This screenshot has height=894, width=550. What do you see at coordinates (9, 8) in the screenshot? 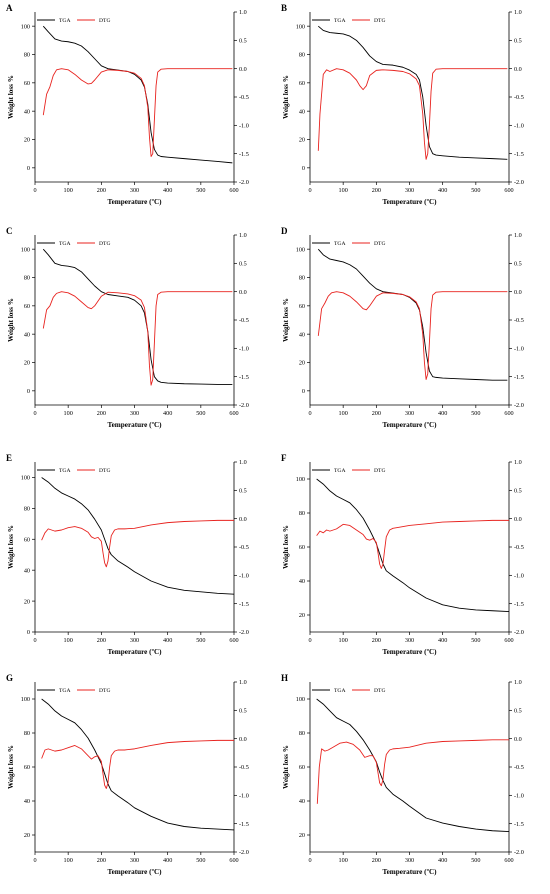
I see `panel-letter: A` at bounding box center [9, 8].